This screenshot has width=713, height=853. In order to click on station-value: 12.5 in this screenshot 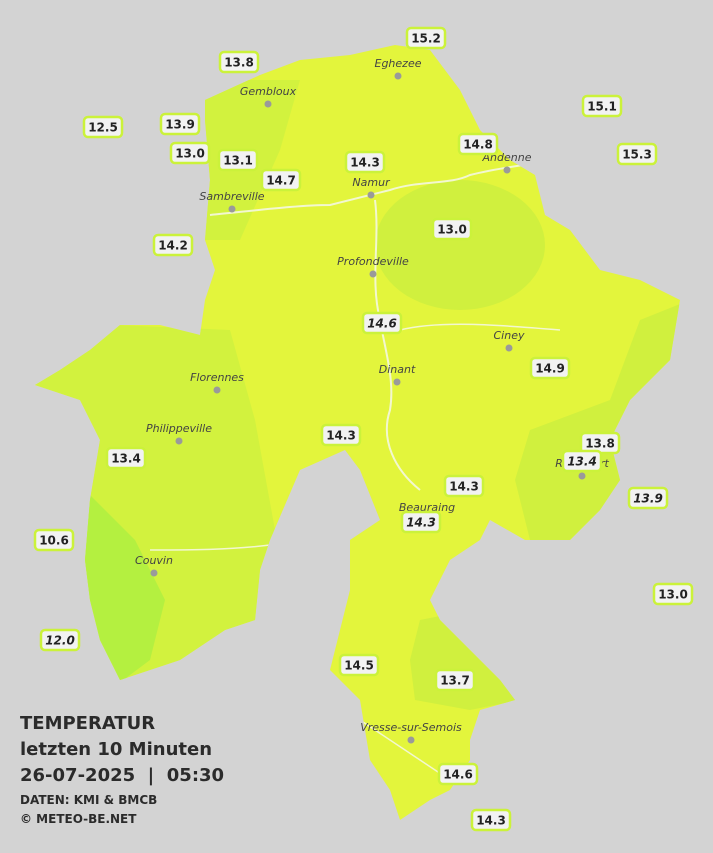, I will do `click(103, 128)`.